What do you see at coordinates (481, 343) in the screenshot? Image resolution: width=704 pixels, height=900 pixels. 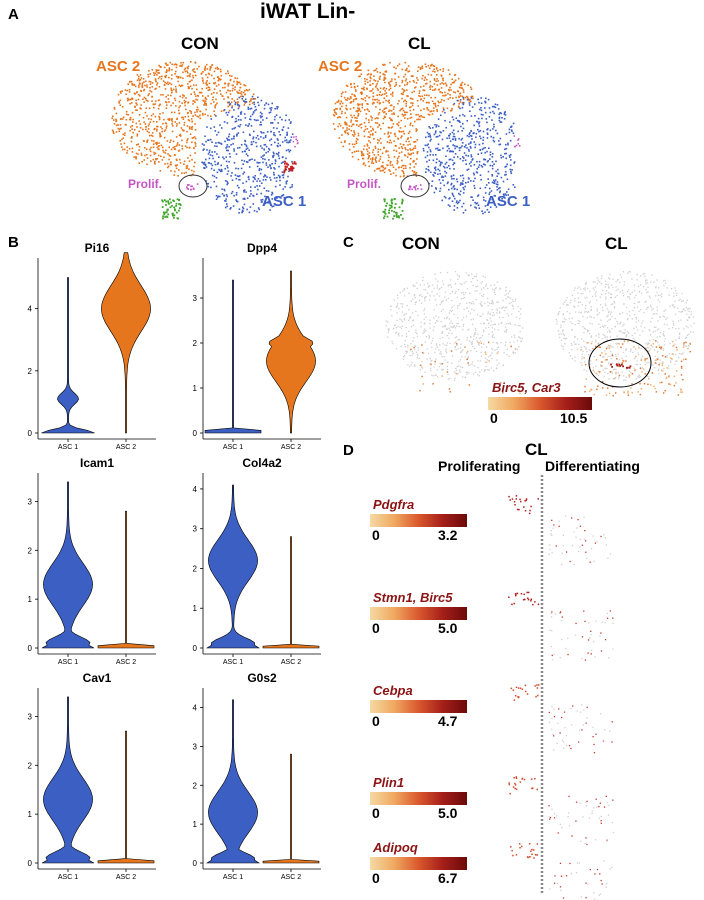 I see `feature-point-high` at bounding box center [481, 343].